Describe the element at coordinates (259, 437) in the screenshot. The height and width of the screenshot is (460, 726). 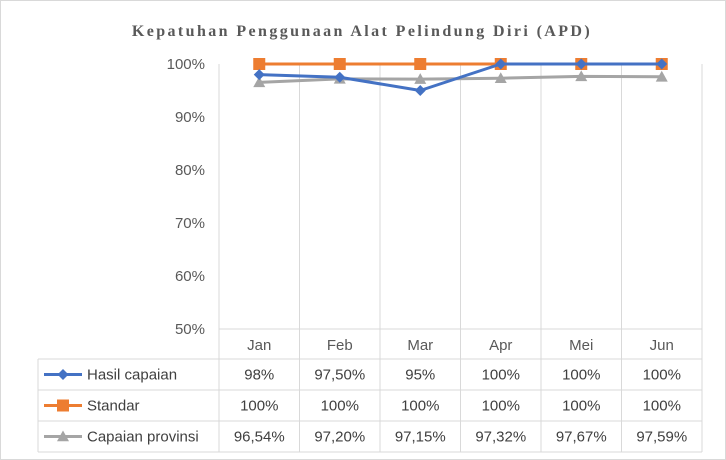
I see `table-cell: 96,54%` at that location.